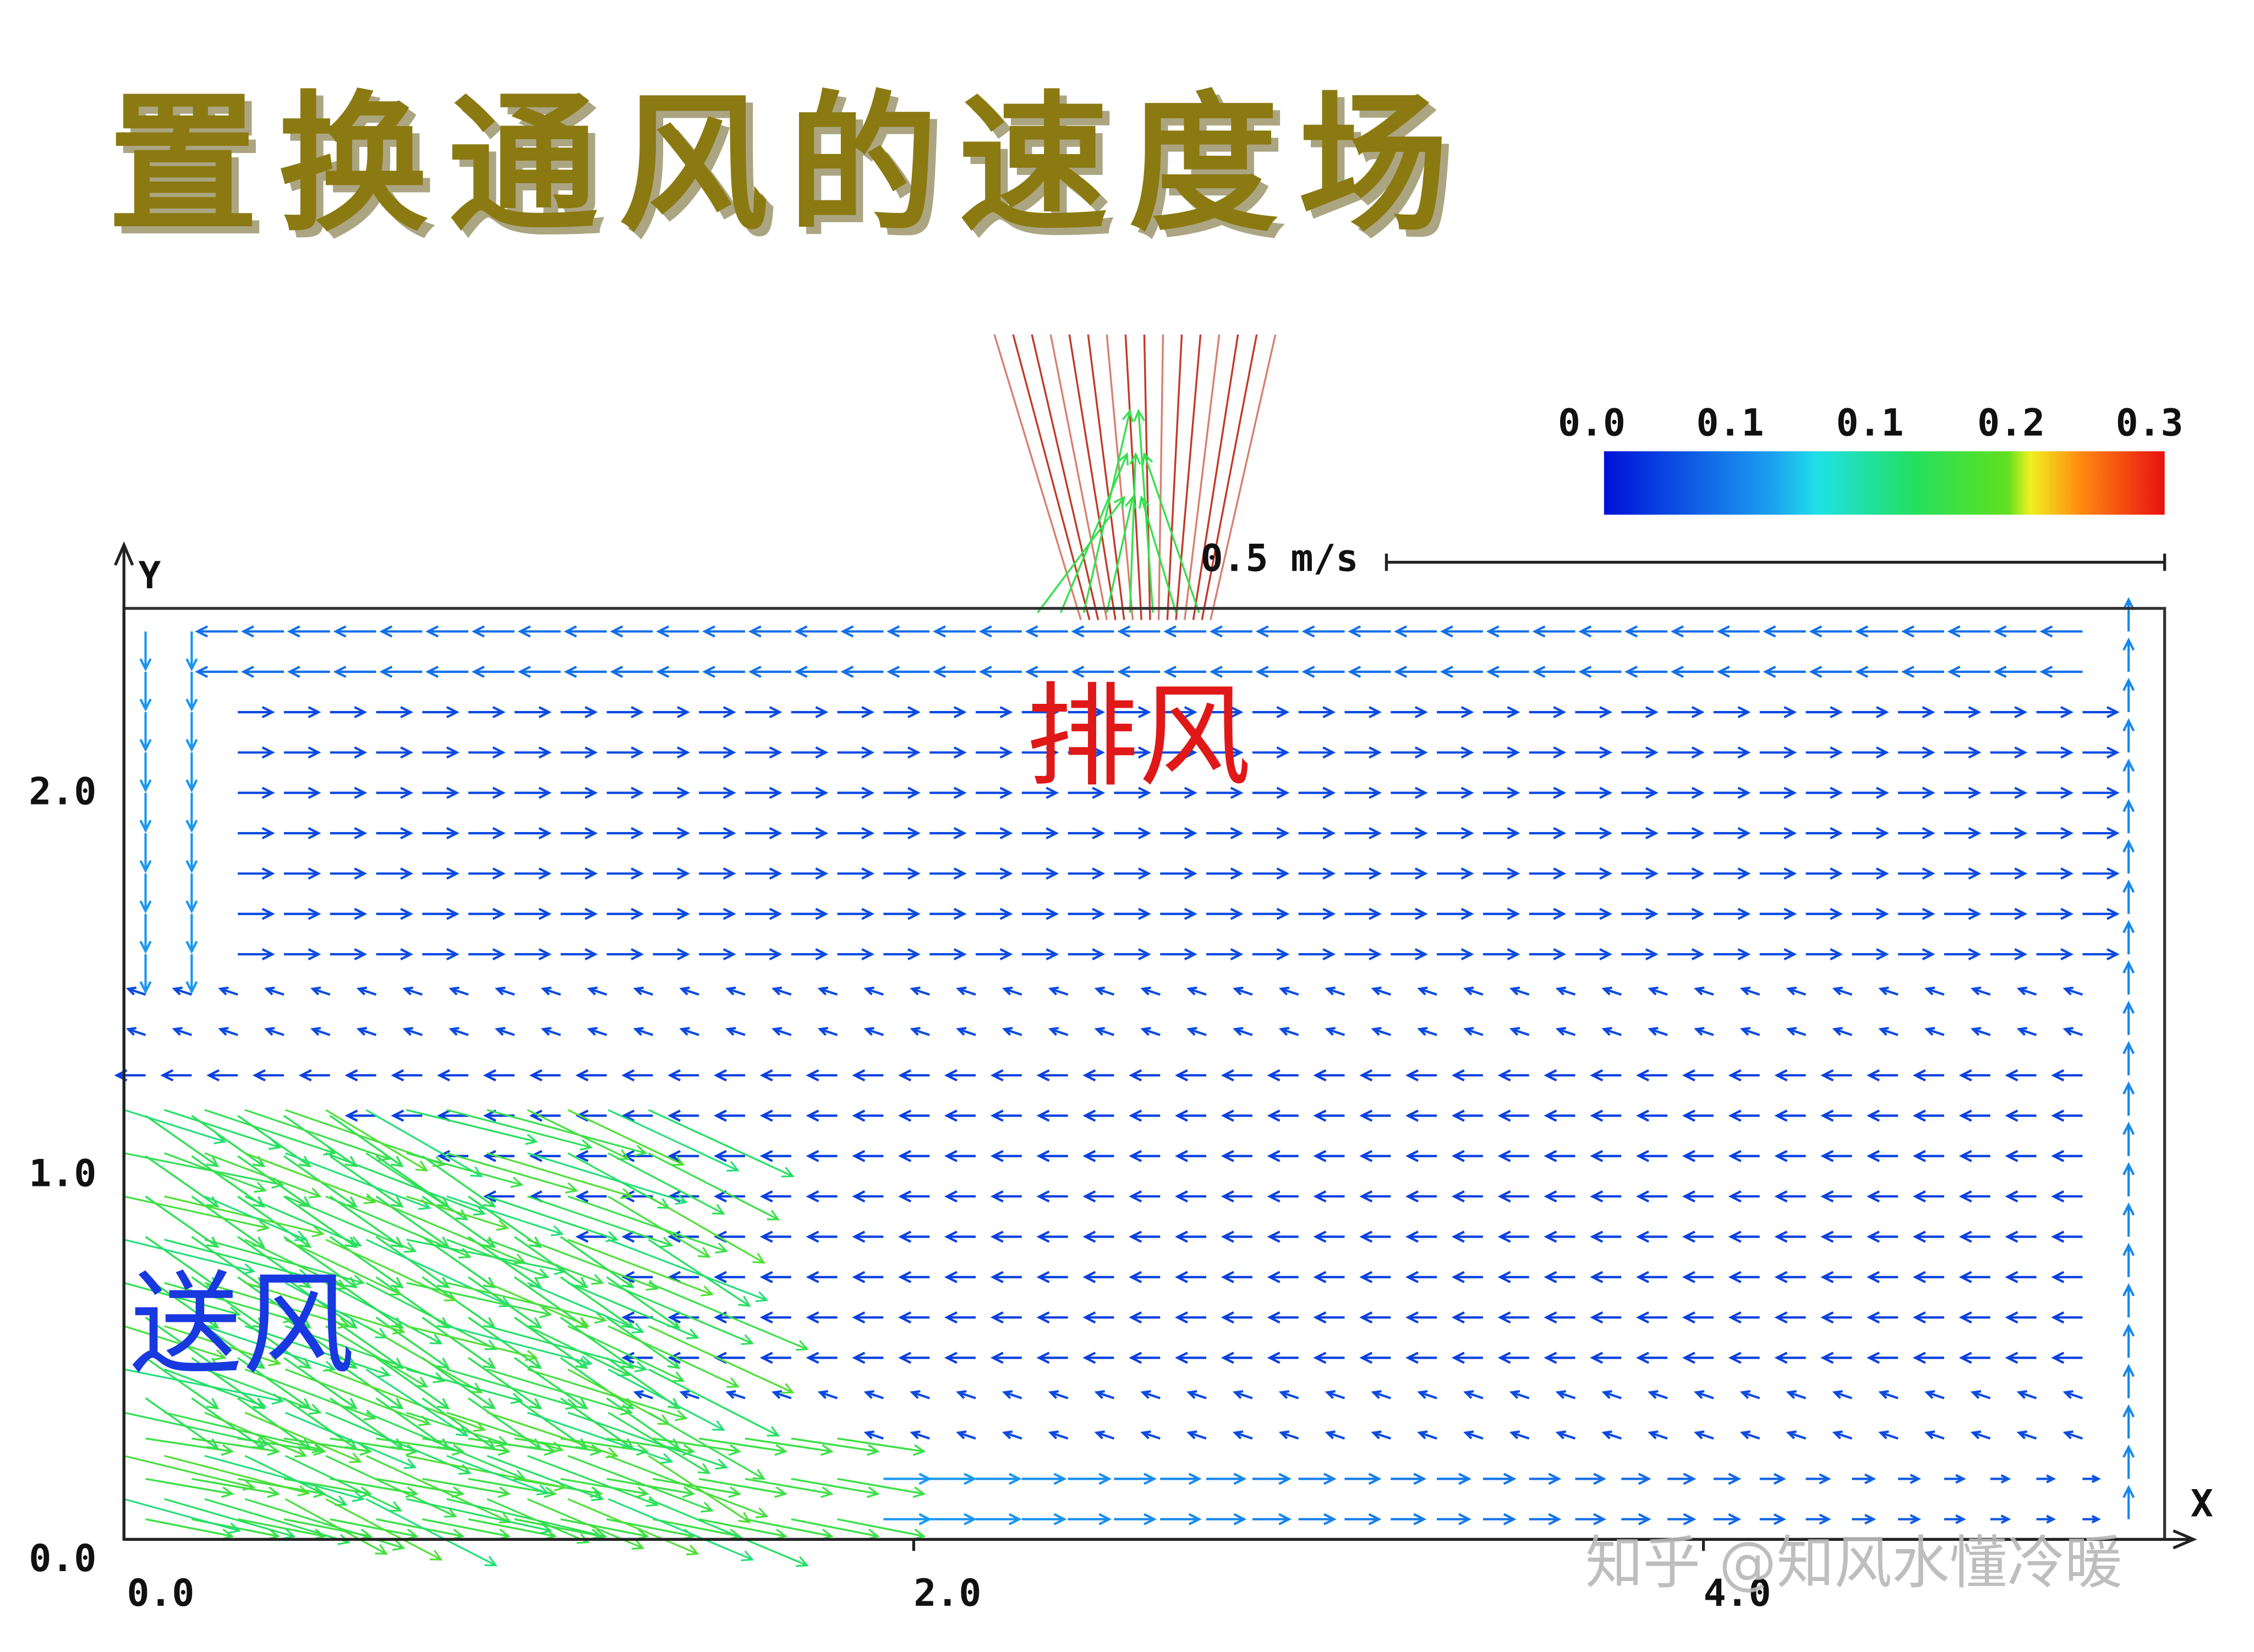  What do you see at coordinates (1870, 423) in the screenshot?
I see `colorbar-label: 0.1` at bounding box center [1870, 423].